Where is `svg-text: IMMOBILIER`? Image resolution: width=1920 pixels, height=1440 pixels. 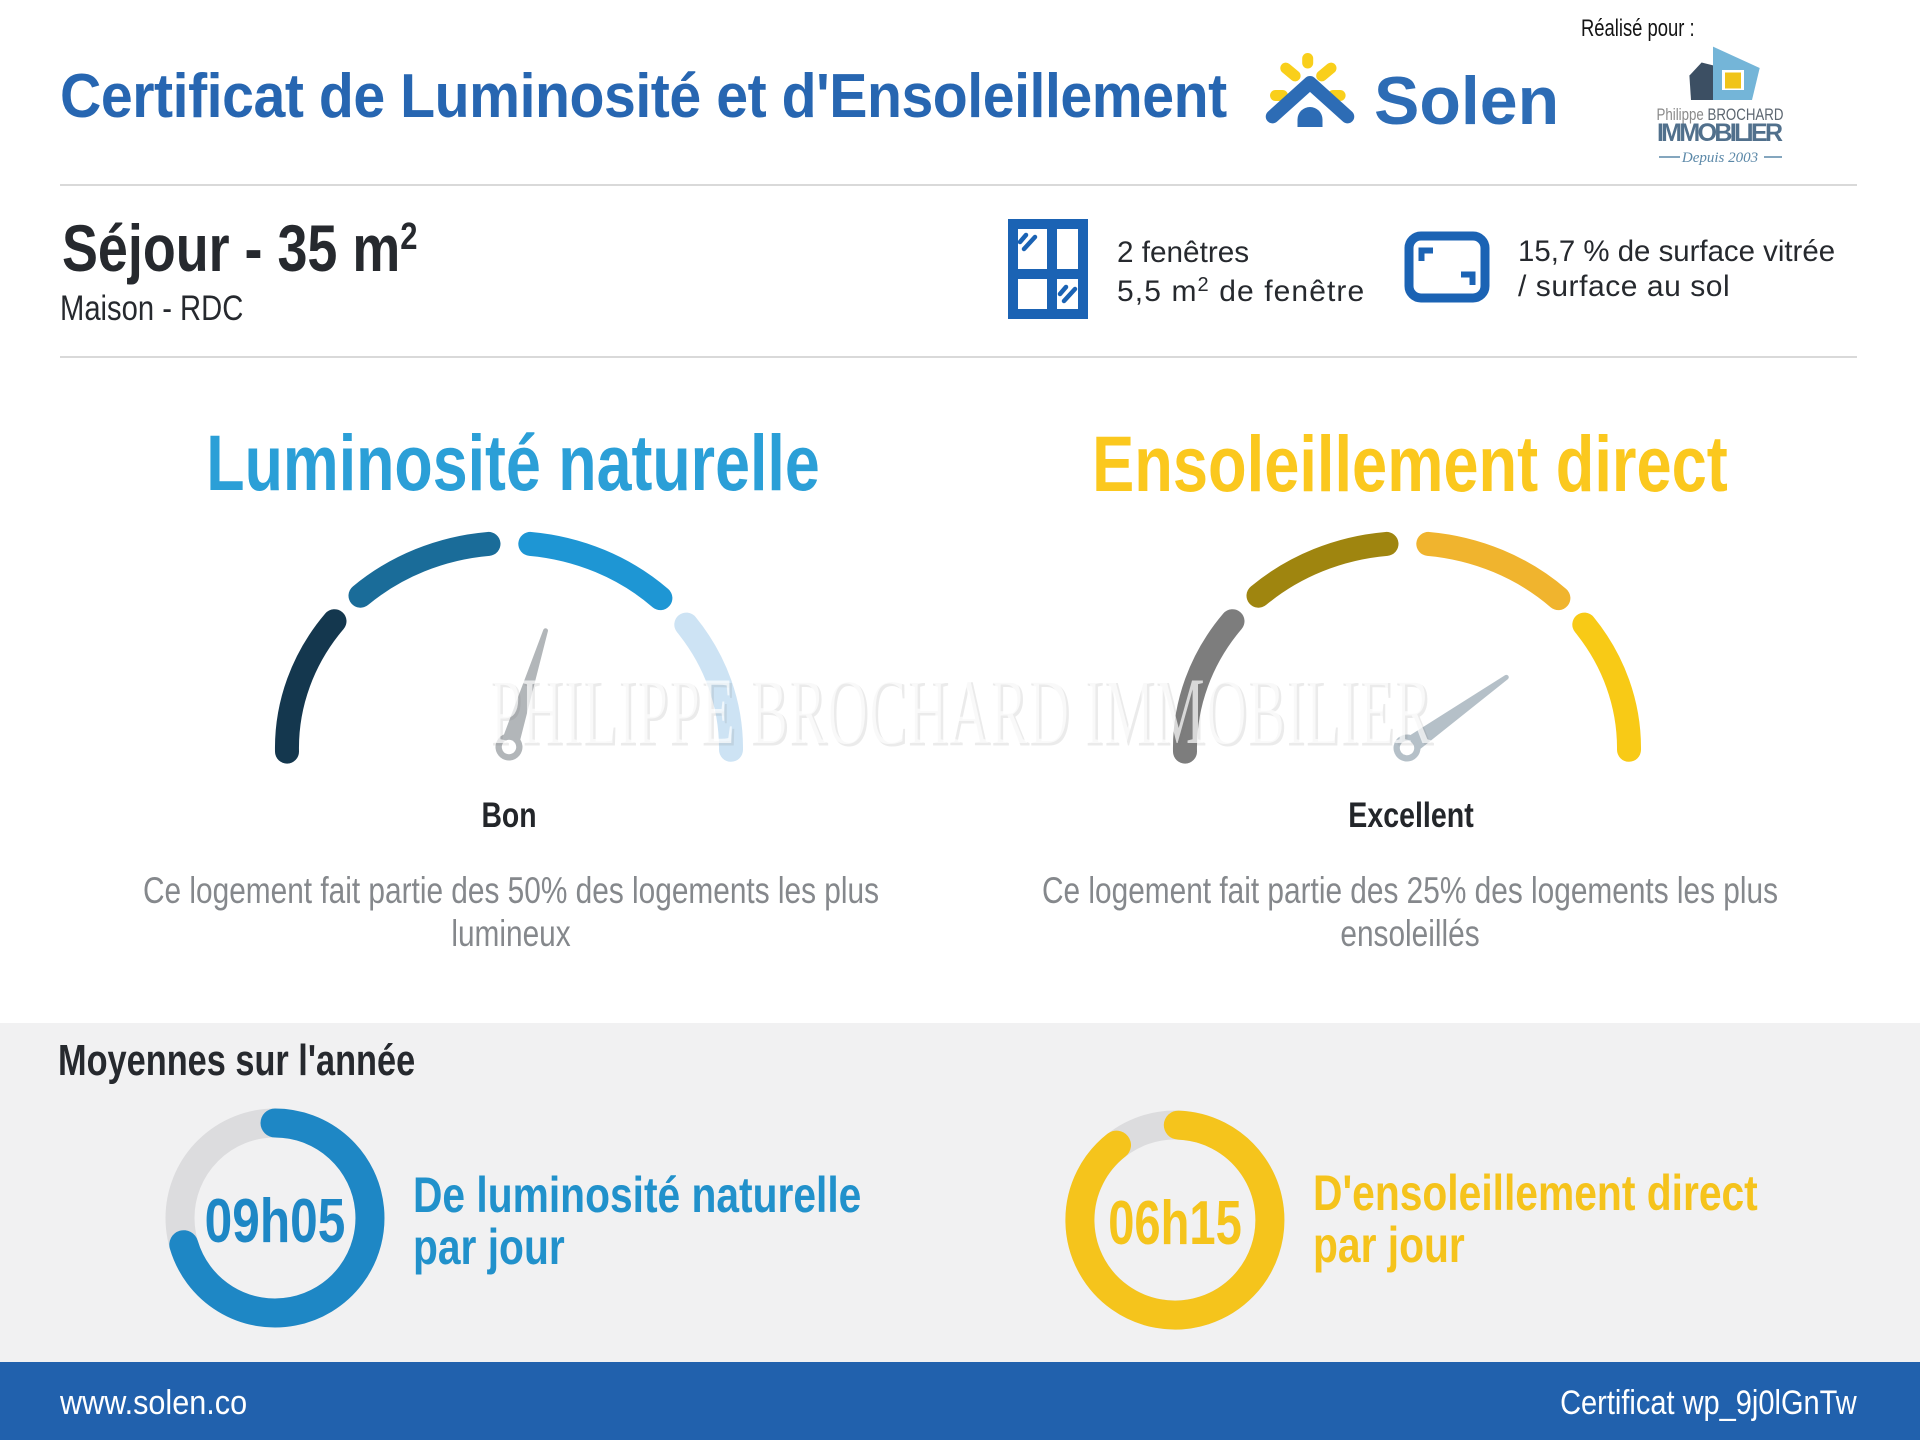 svg-text: IMMOBILIER is located at coordinates (1720, 133).